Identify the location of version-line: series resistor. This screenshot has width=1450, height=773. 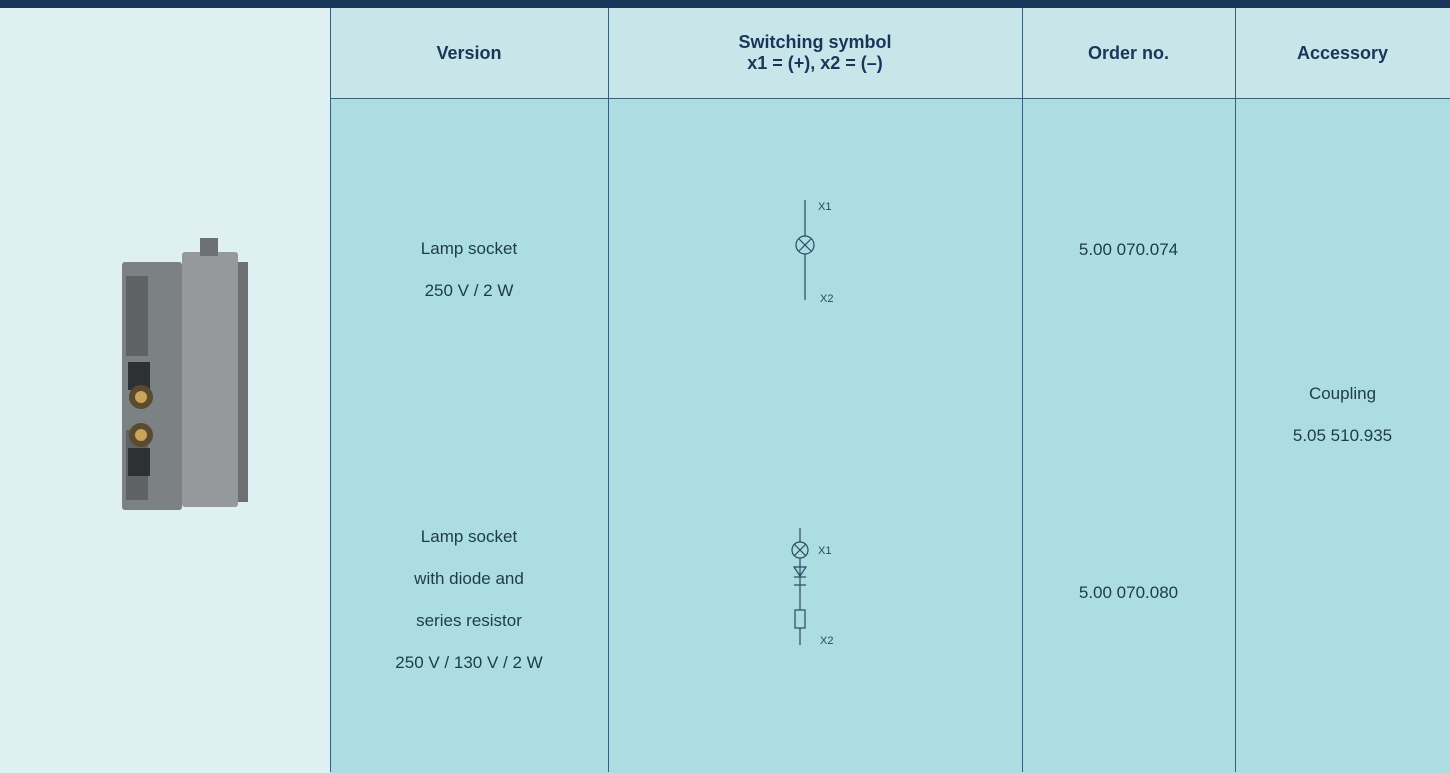
(469, 620).